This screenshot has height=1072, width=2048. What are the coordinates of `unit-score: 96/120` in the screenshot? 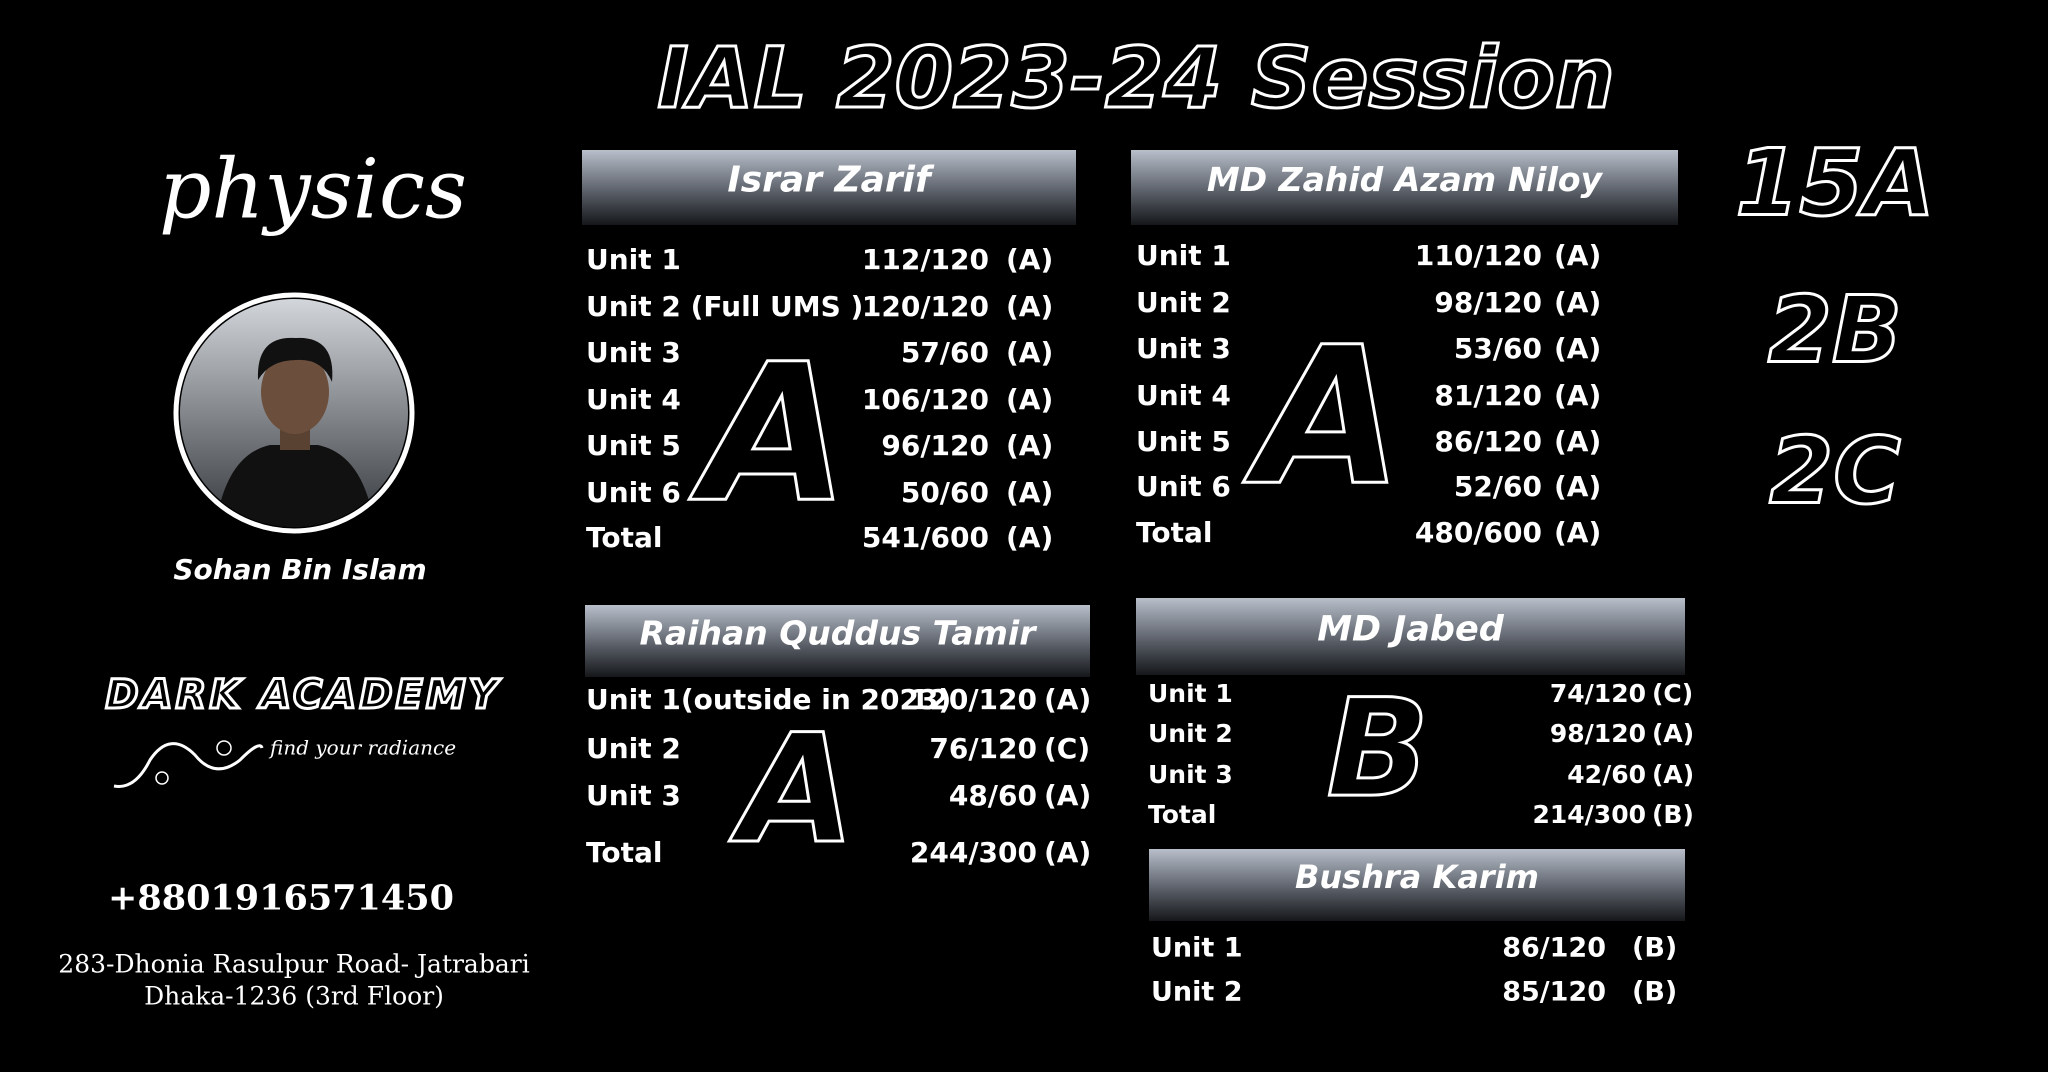 It's located at (935, 445).